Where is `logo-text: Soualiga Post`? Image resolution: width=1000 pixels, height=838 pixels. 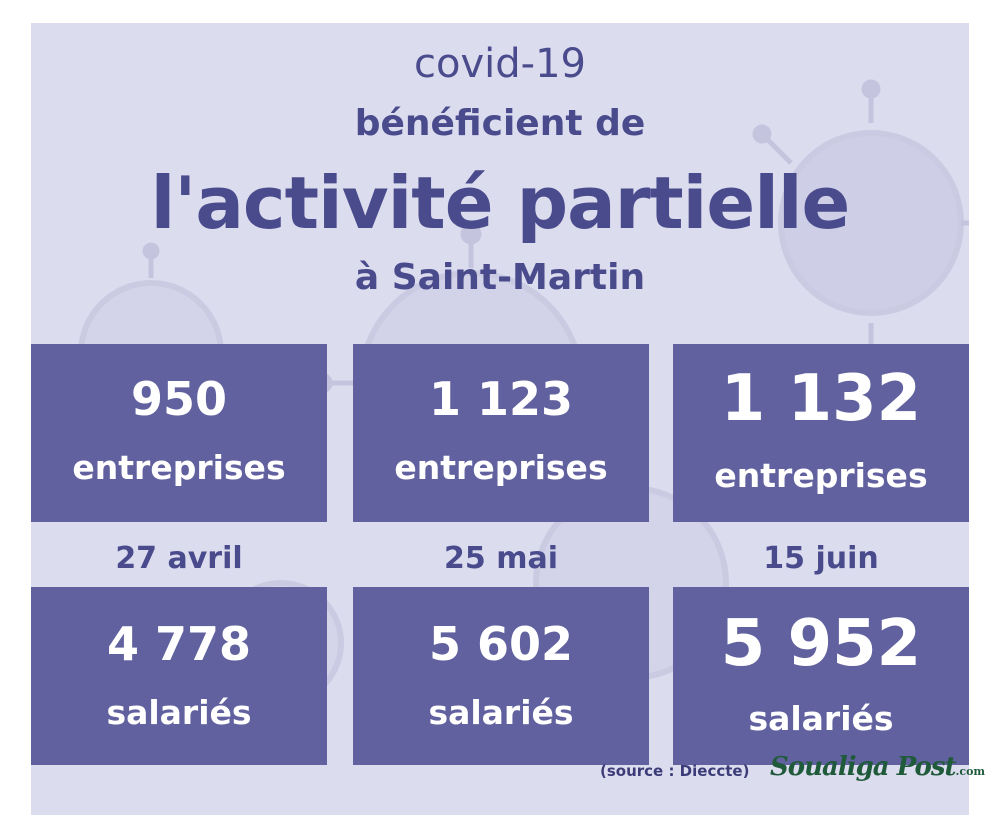
logo-text: Soualiga Post is located at coordinates (863, 767).